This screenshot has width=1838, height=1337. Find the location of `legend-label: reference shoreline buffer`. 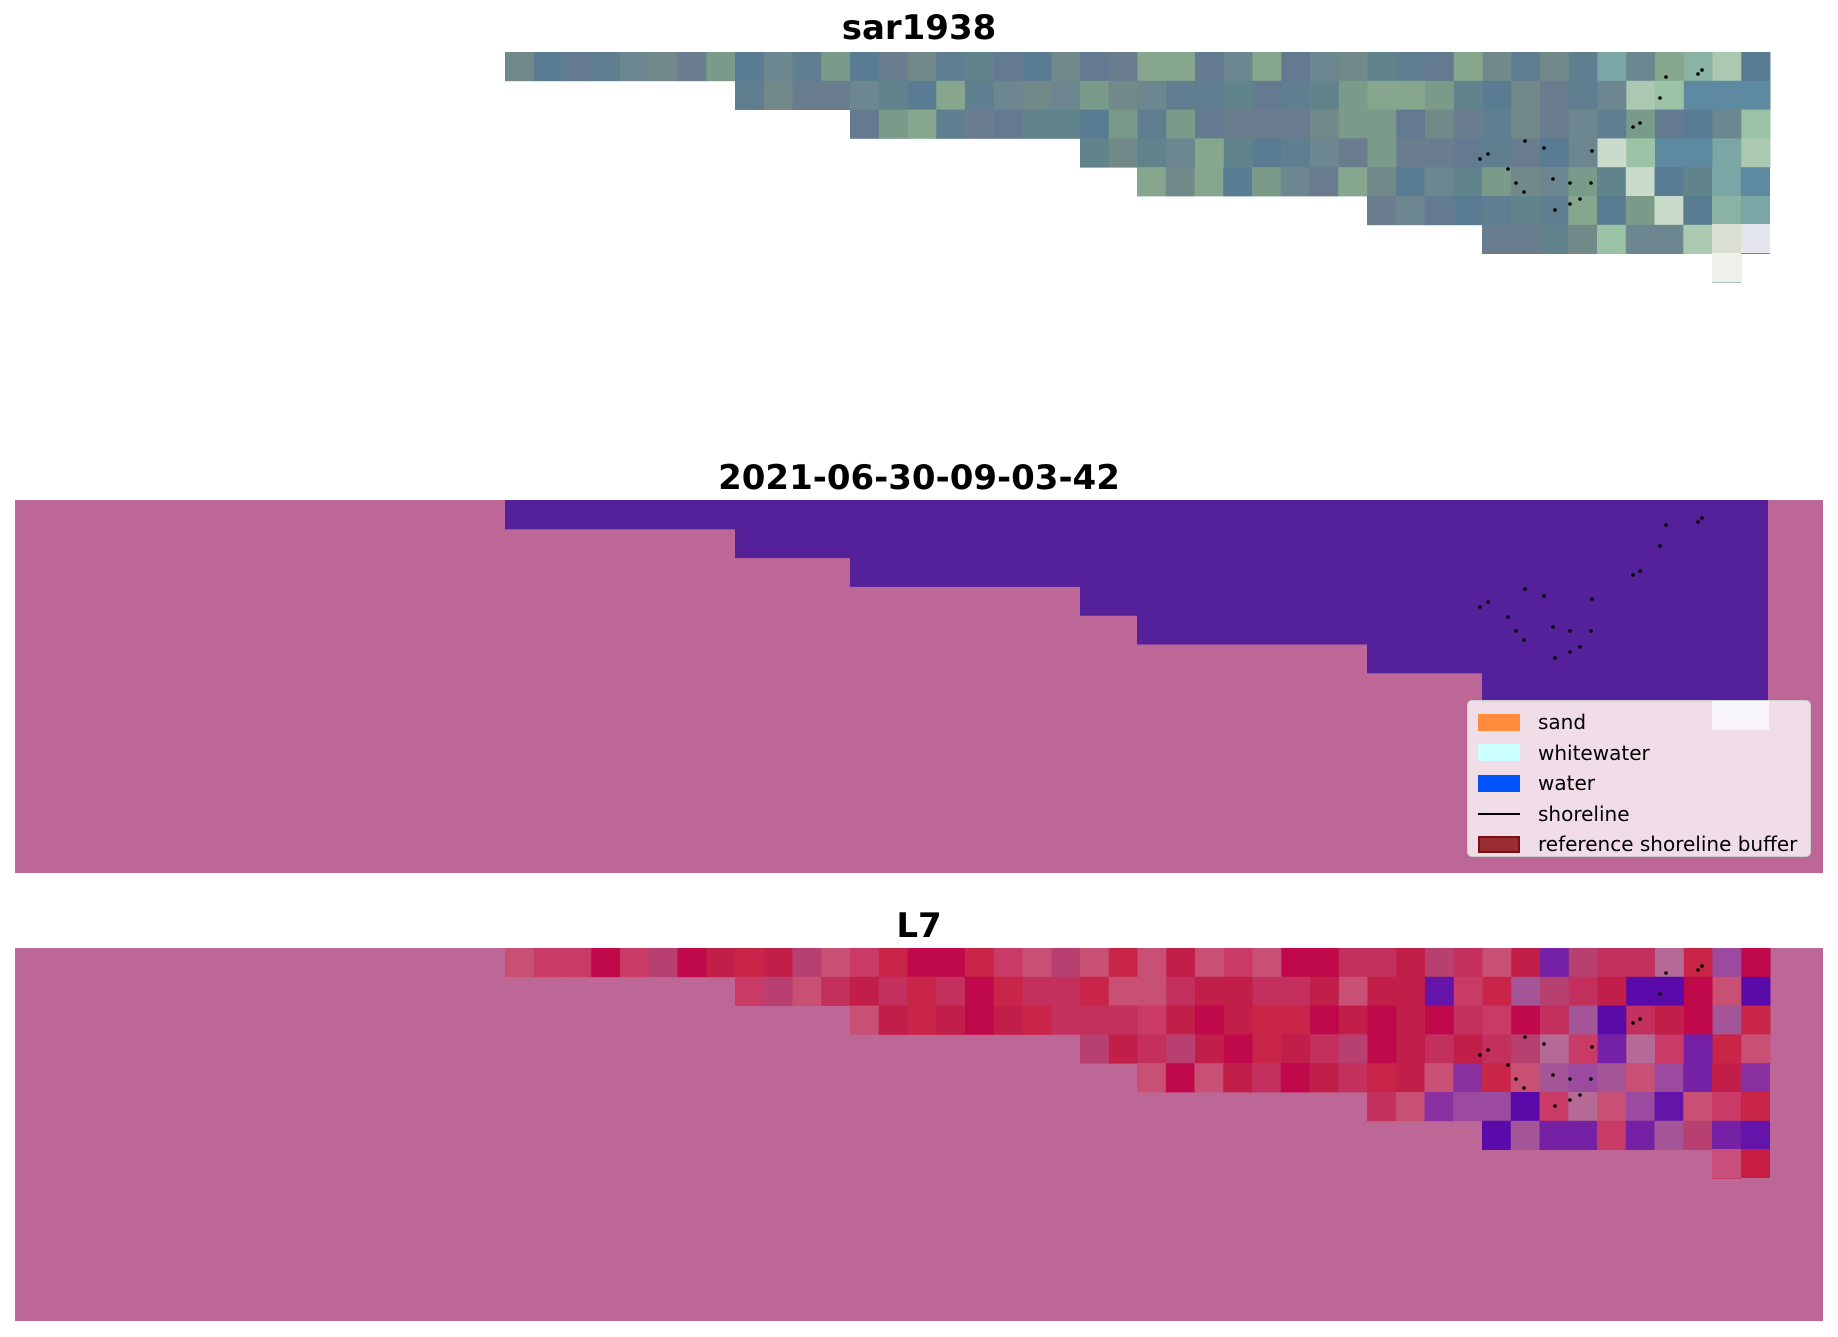

legend-label: reference shoreline buffer is located at coordinates (1668, 844).